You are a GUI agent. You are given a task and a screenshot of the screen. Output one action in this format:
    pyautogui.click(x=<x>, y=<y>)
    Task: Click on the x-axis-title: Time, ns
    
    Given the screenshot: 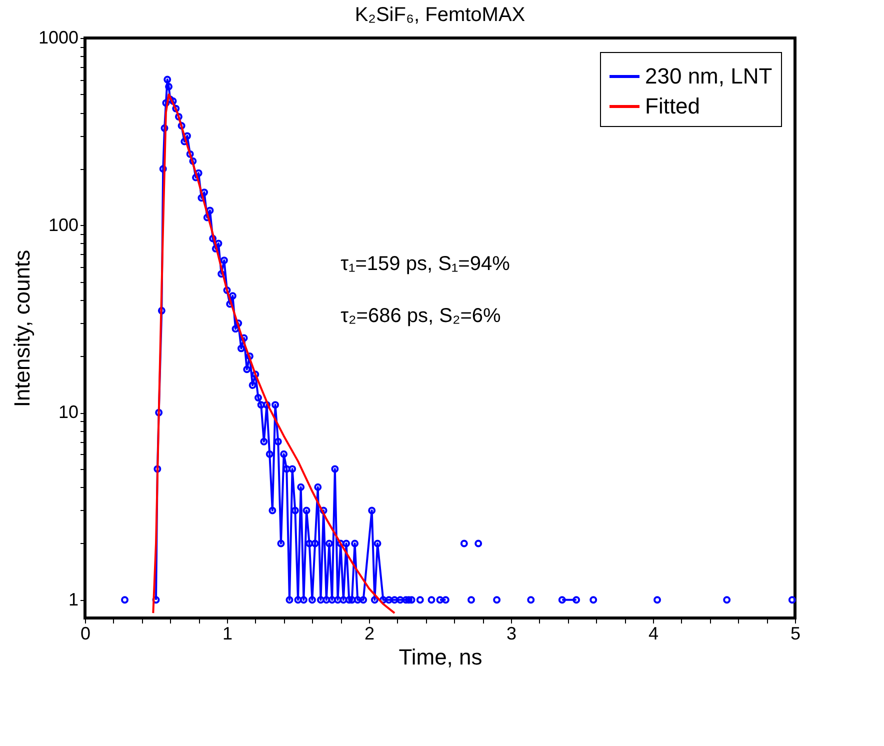 What is the action you would take?
    pyautogui.click(x=440, y=657)
    